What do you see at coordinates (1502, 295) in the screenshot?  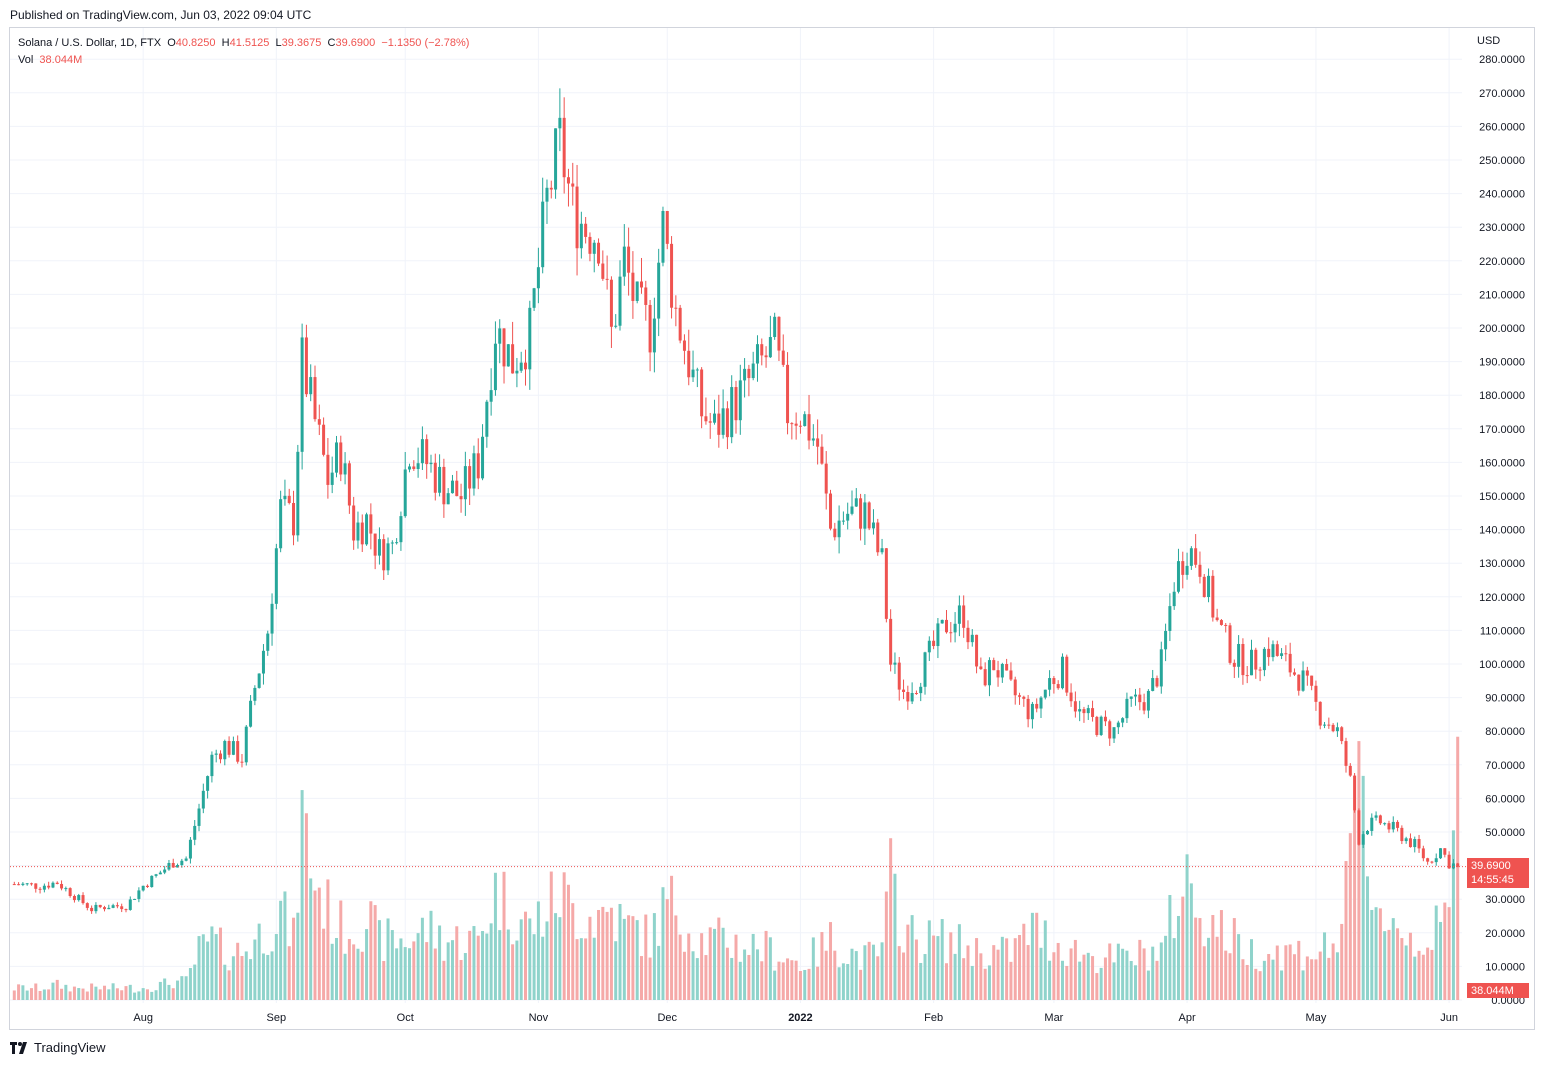 I see `price-tick-label: 210.0000` at bounding box center [1502, 295].